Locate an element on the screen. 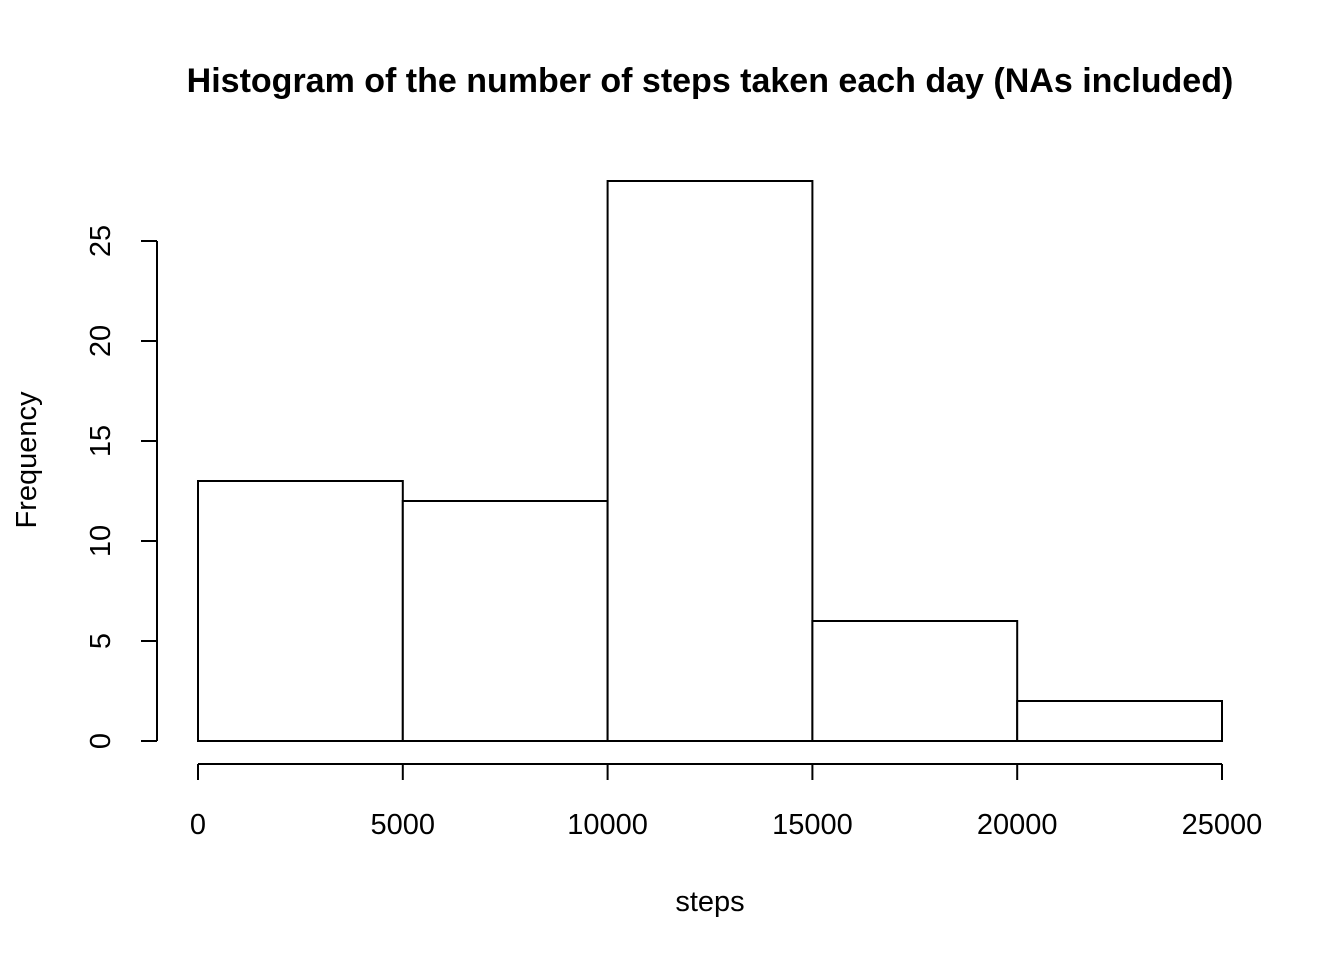  y-tick-label-3: 15 is located at coordinates (101, 441).